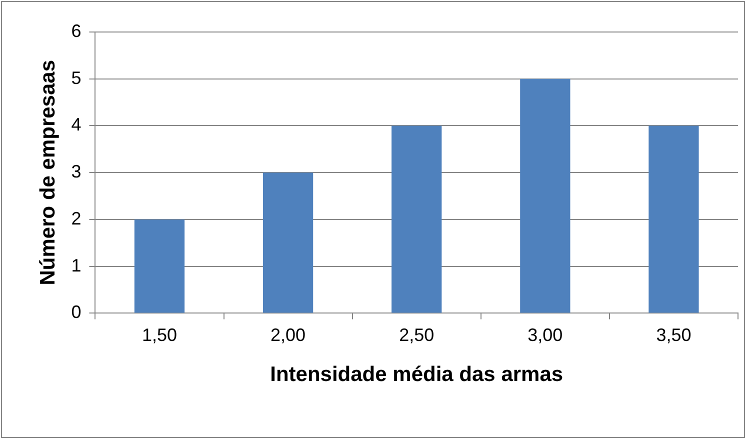 This screenshot has height=439, width=746. Describe the element at coordinates (76, 124) in the screenshot. I see `y-tick-label: 4` at that location.